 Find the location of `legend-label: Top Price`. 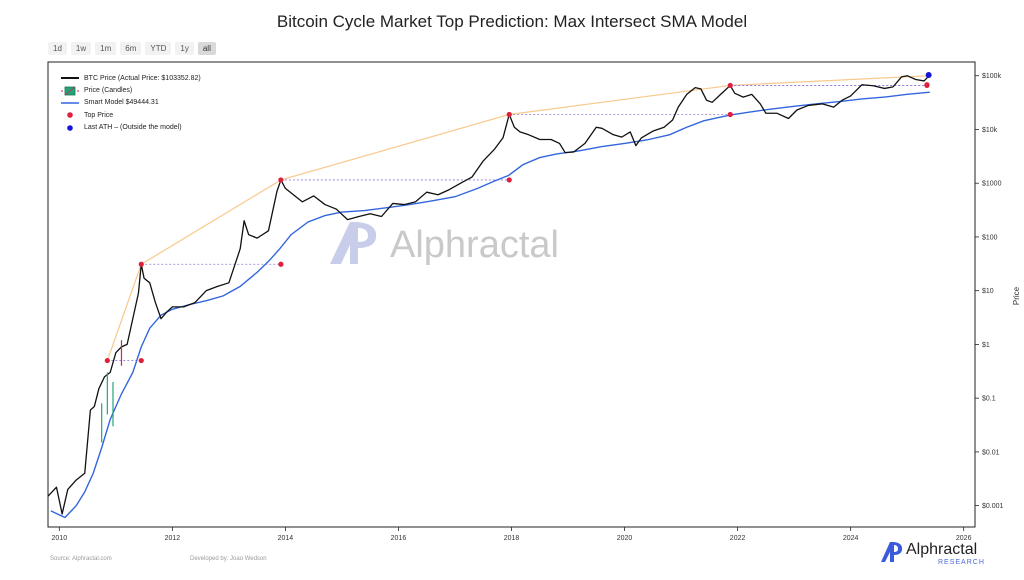

legend-label: Top Price is located at coordinates (99, 115).